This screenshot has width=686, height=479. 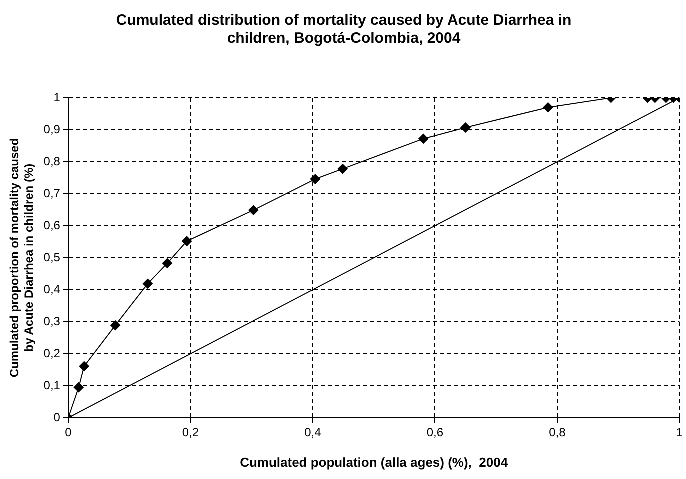 What do you see at coordinates (52, 129) in the screenshot?
I see `y-tick-label: 0,9` at bounding box center [52, 129].